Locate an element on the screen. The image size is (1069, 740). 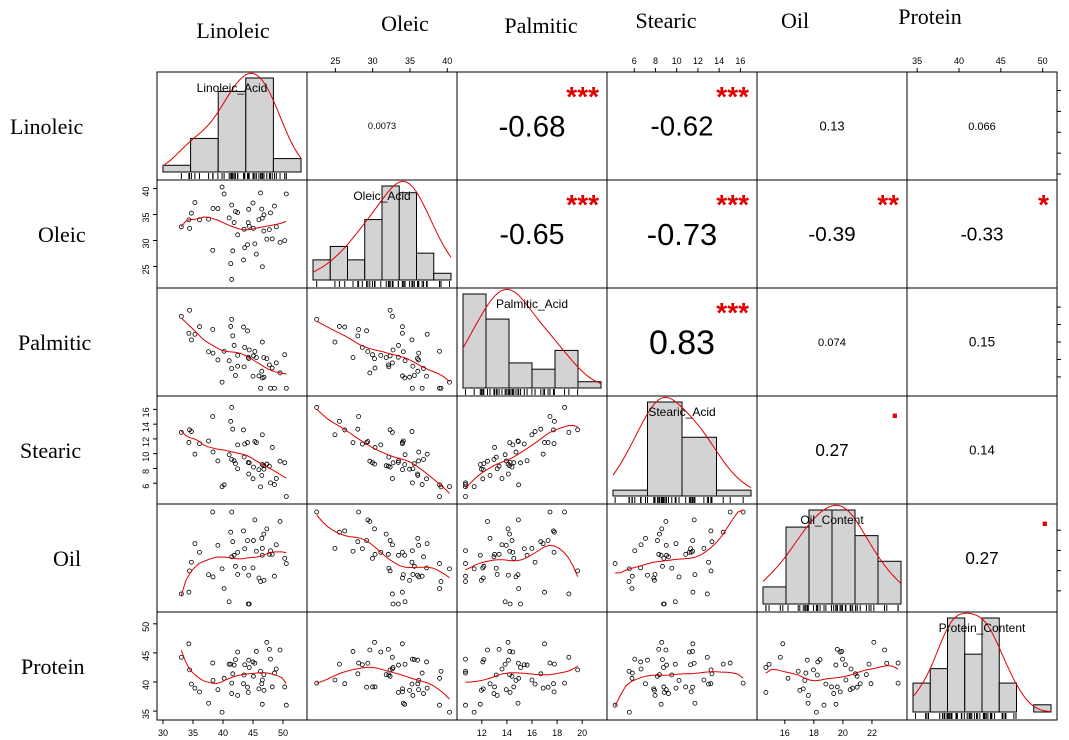
significance-stars: * is located at coordinates (1043, 204).